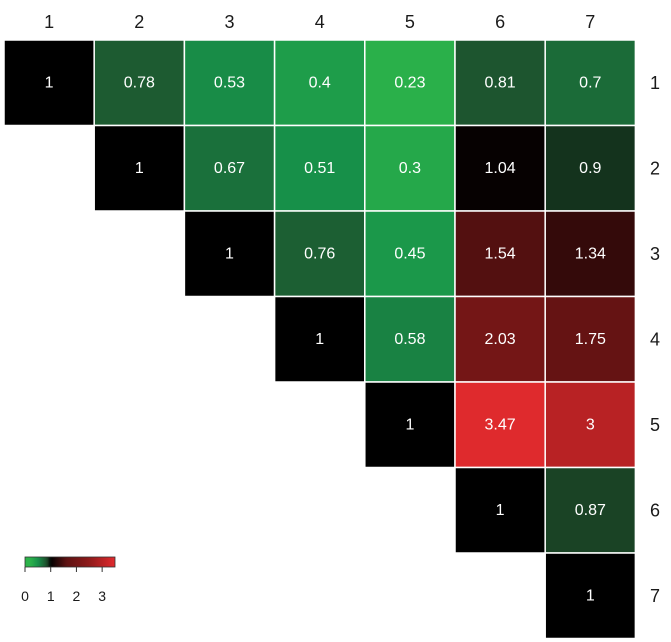 The image size is (671, 642). Describe the element at coordinates (655, 596) in the screenshot. I see `y-tick-label: 7` at that location.